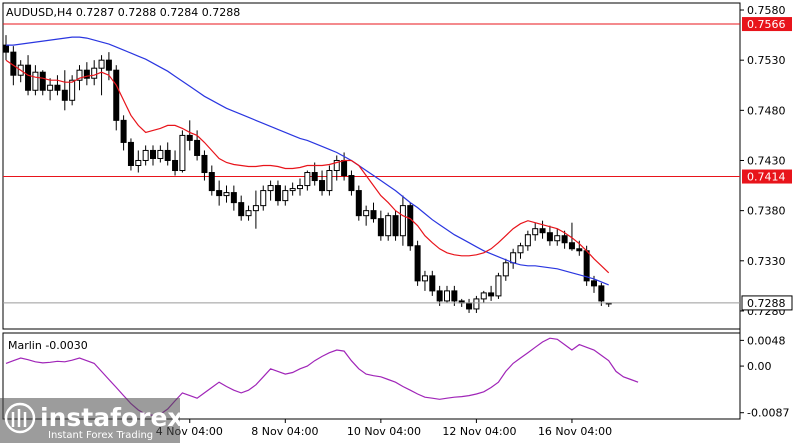 The height and width of the screenshot is (443, 798). What do you see at coordinates (48, 345) in the screenshot?
I see `indicator-title: Marlin -0.0030` at bounding box center [48, 345].